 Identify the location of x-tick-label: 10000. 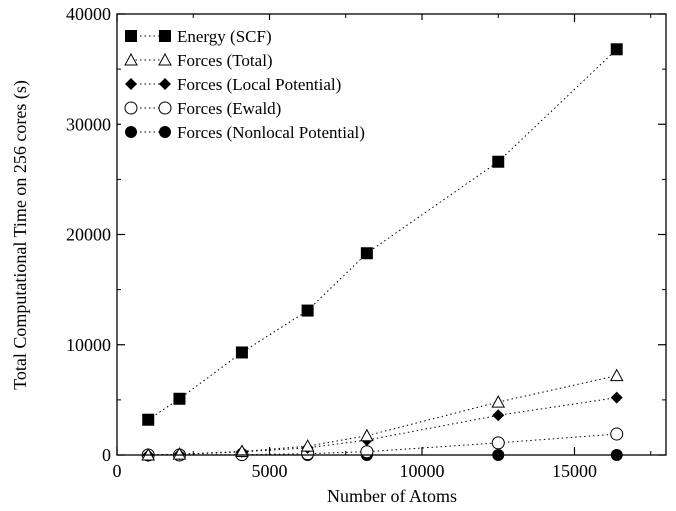
(422, 471).